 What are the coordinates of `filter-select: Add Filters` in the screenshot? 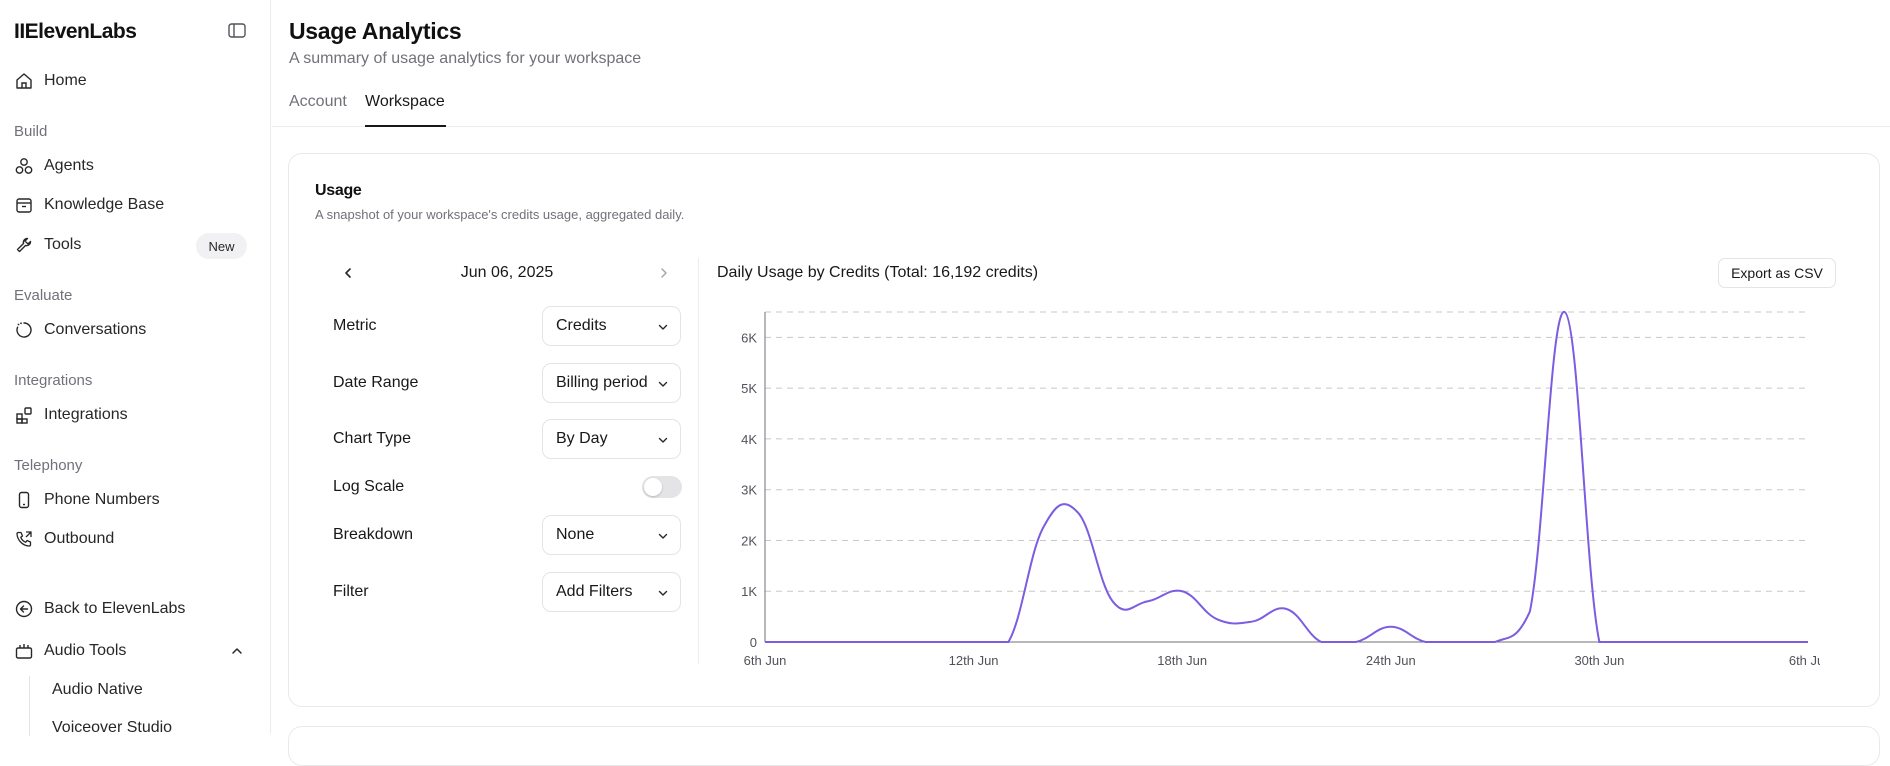 It's located at (611, 592).